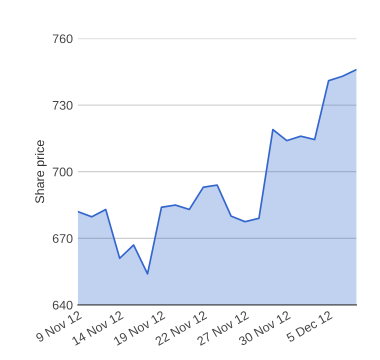  I want to click on y-tick-label: 730, so click(62, 105).